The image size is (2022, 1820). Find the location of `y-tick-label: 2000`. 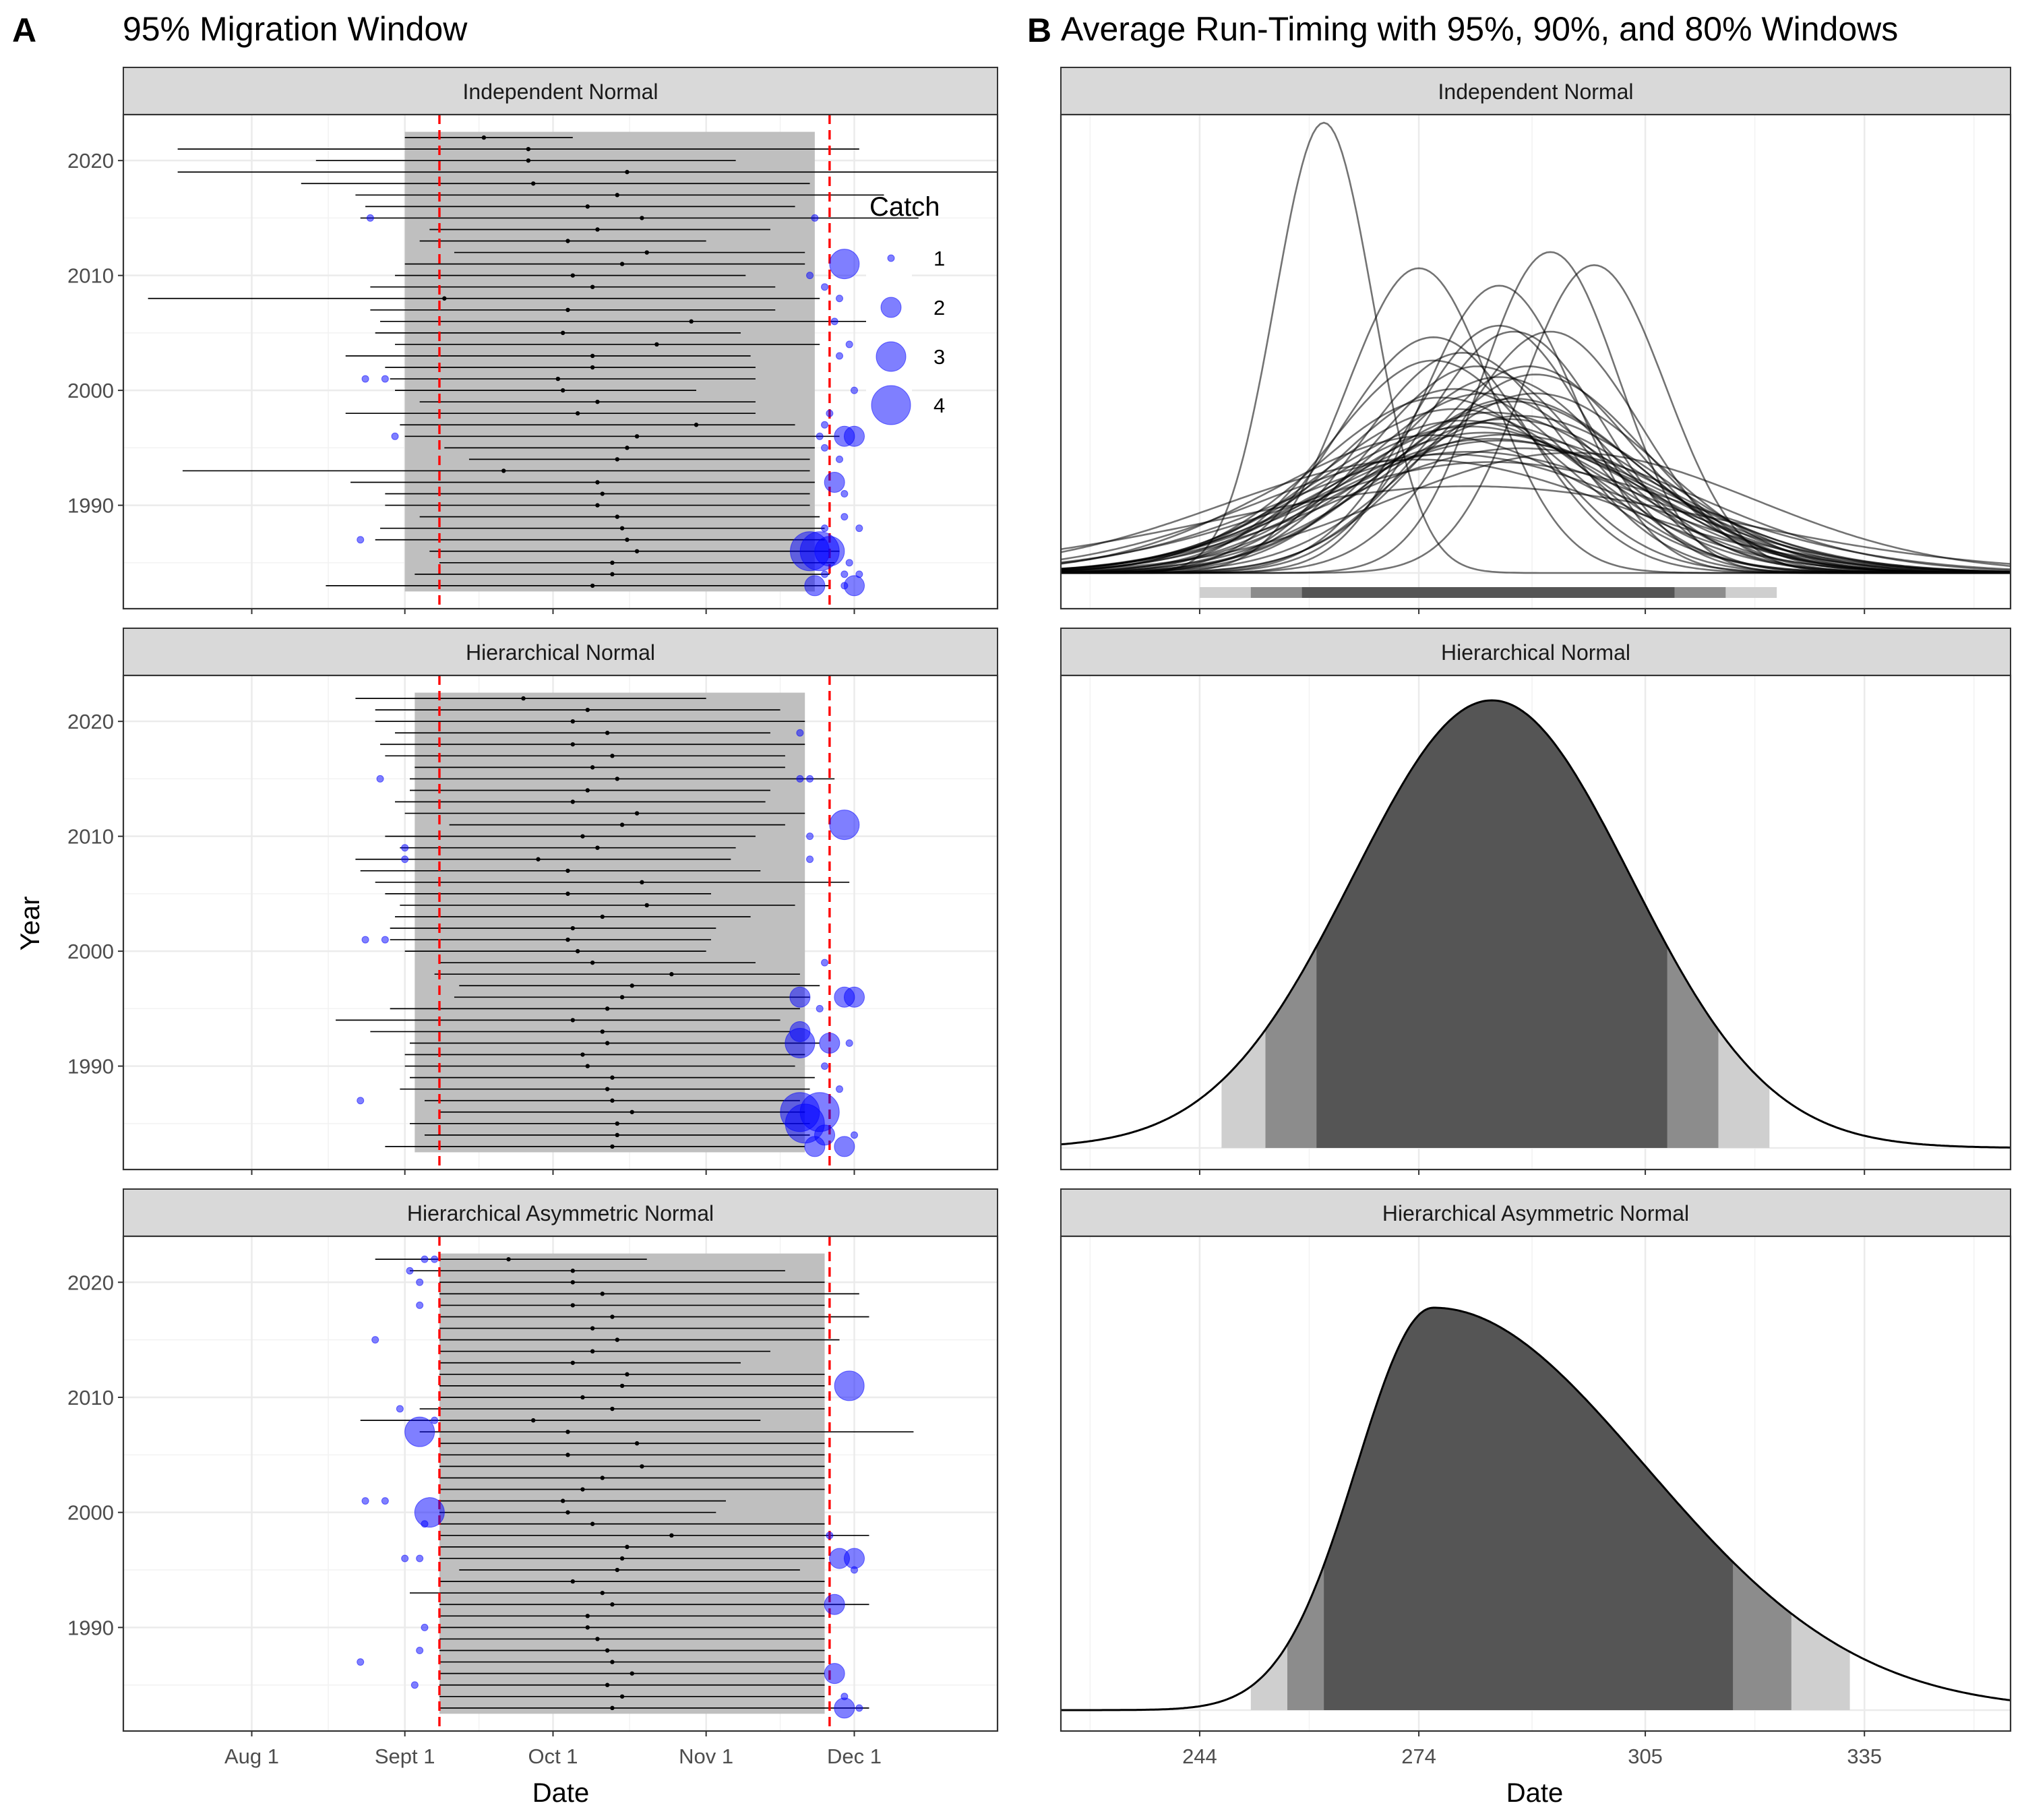

y-tick-label: 2000 is located at coordinates (90, 1513).